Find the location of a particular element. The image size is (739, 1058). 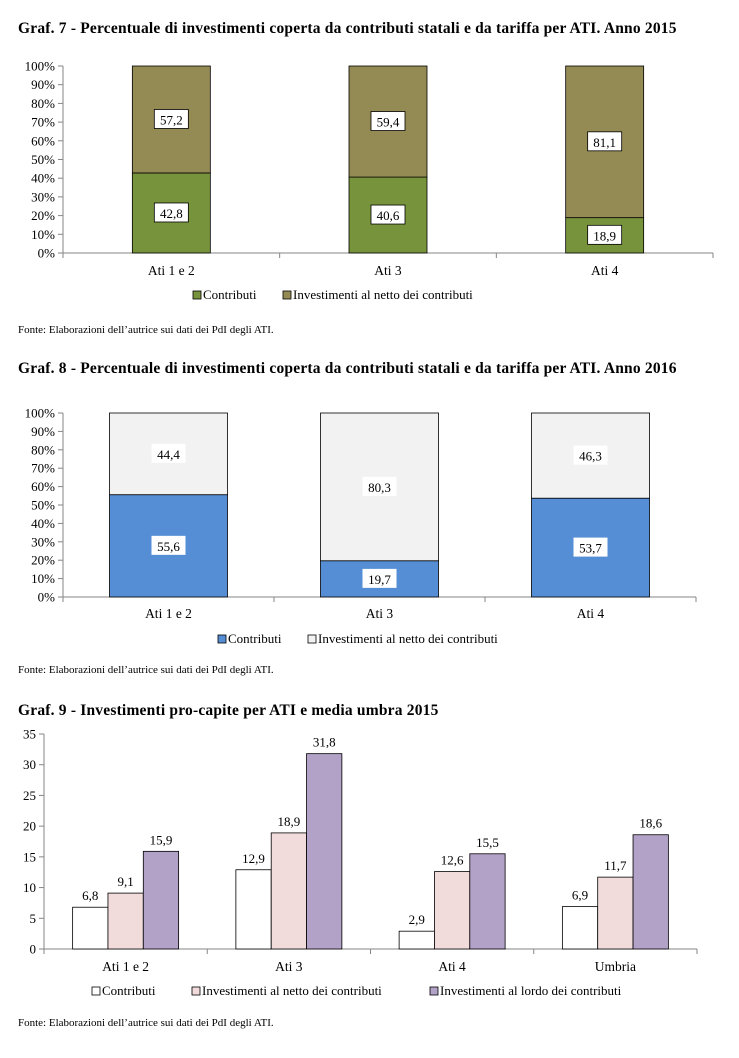

data-label: 57,2 is located at coordinates (171, 119).